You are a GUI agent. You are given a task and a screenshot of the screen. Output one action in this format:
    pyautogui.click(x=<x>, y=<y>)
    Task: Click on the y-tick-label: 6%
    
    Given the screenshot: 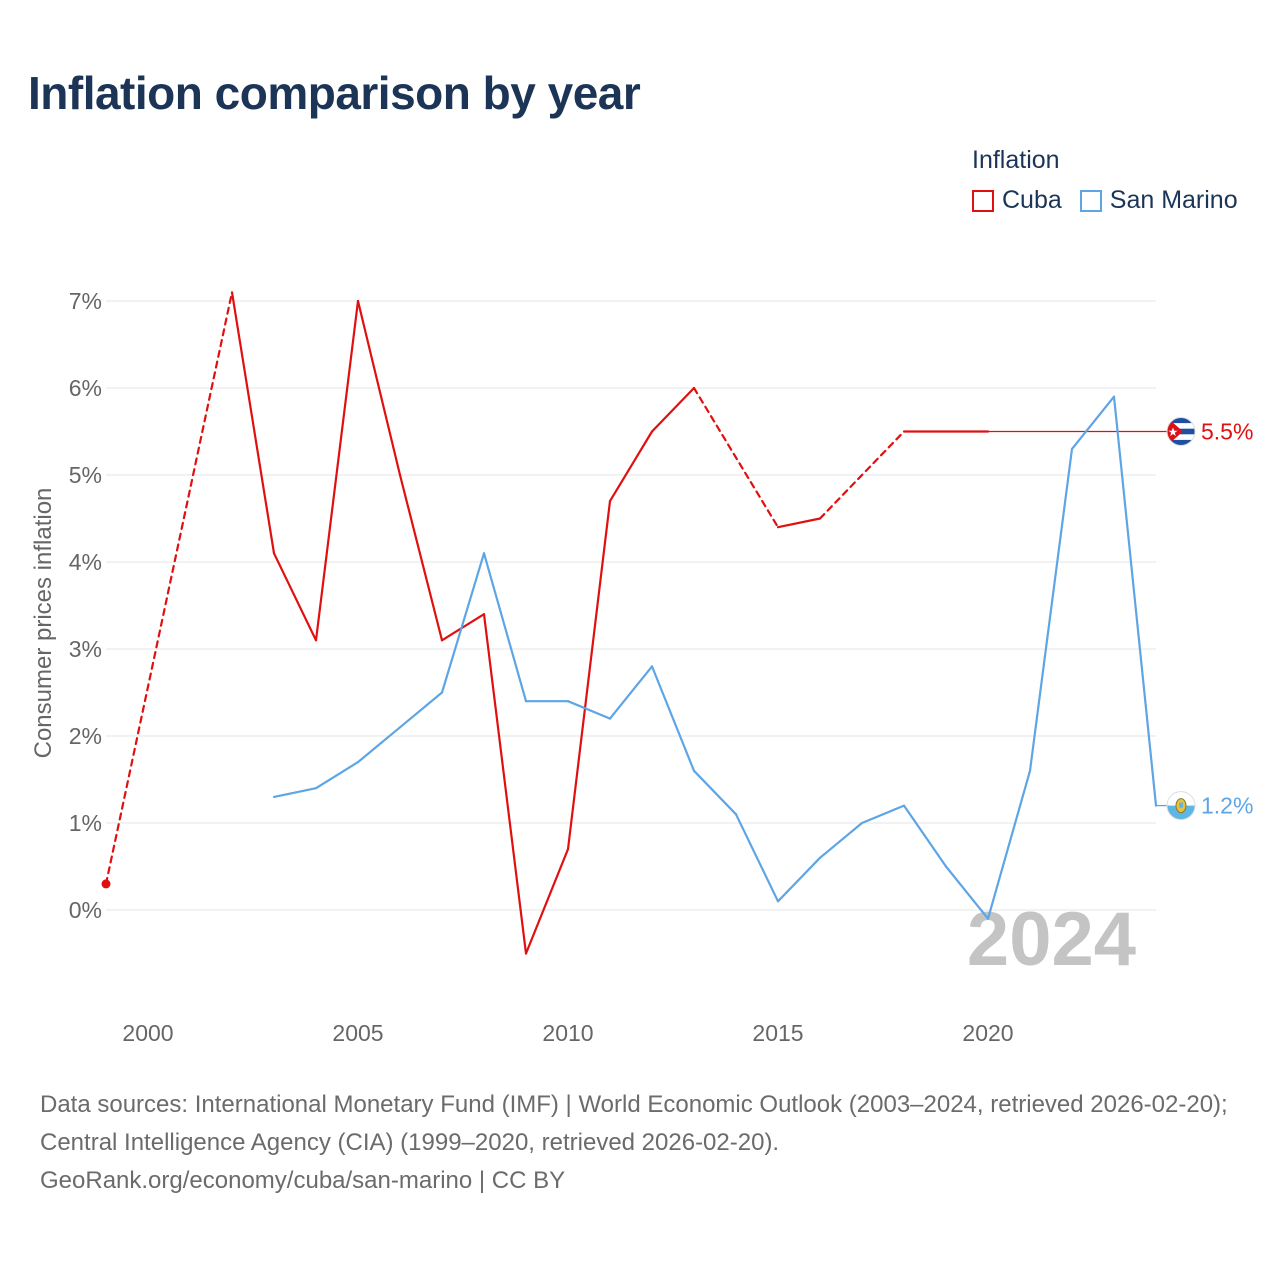 What is the action you would take?
    pyautogui.click(x=85, y=388)
    